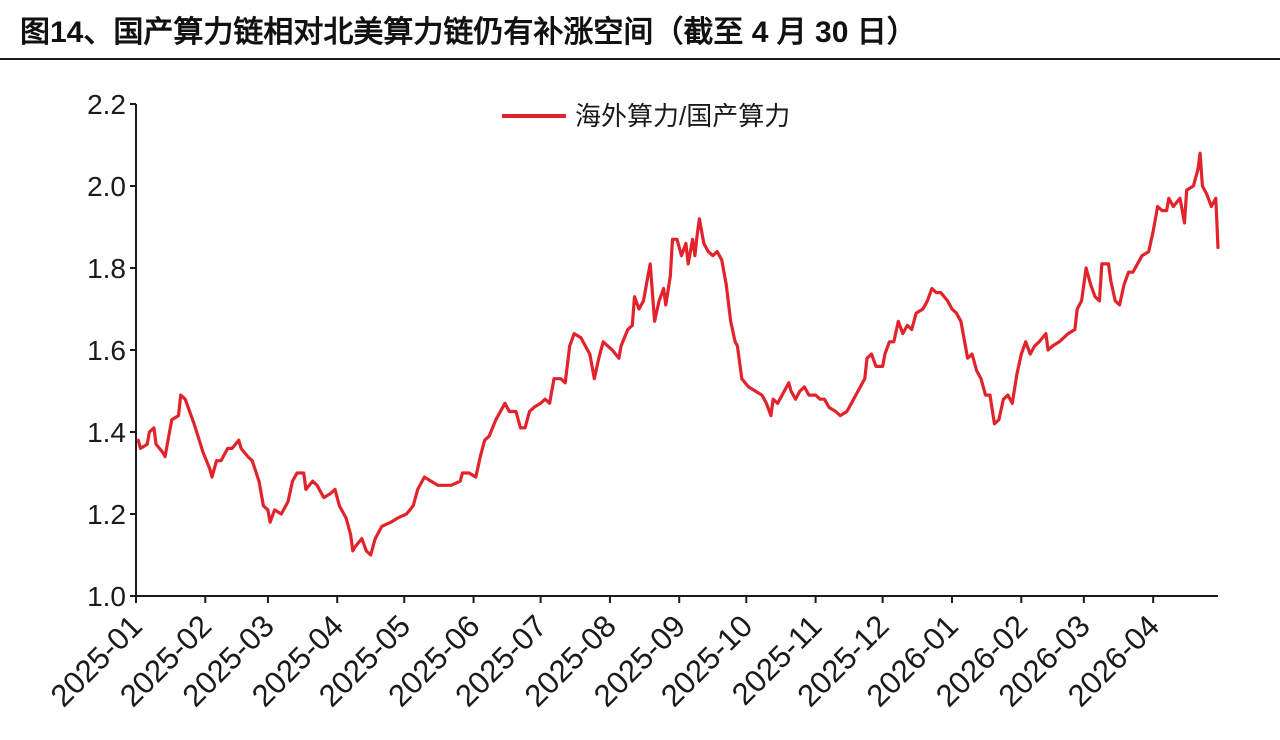 The height and width of the screenshot is (740, 1280). Describe the element at coordinates (106, 432) in the screenshot. I see `y-tick-label: 1.4` at that location.